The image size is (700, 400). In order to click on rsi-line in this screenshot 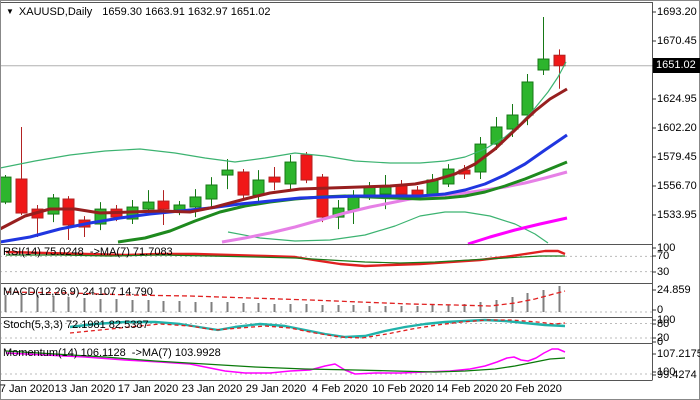, I will do `click(285, 258)`.